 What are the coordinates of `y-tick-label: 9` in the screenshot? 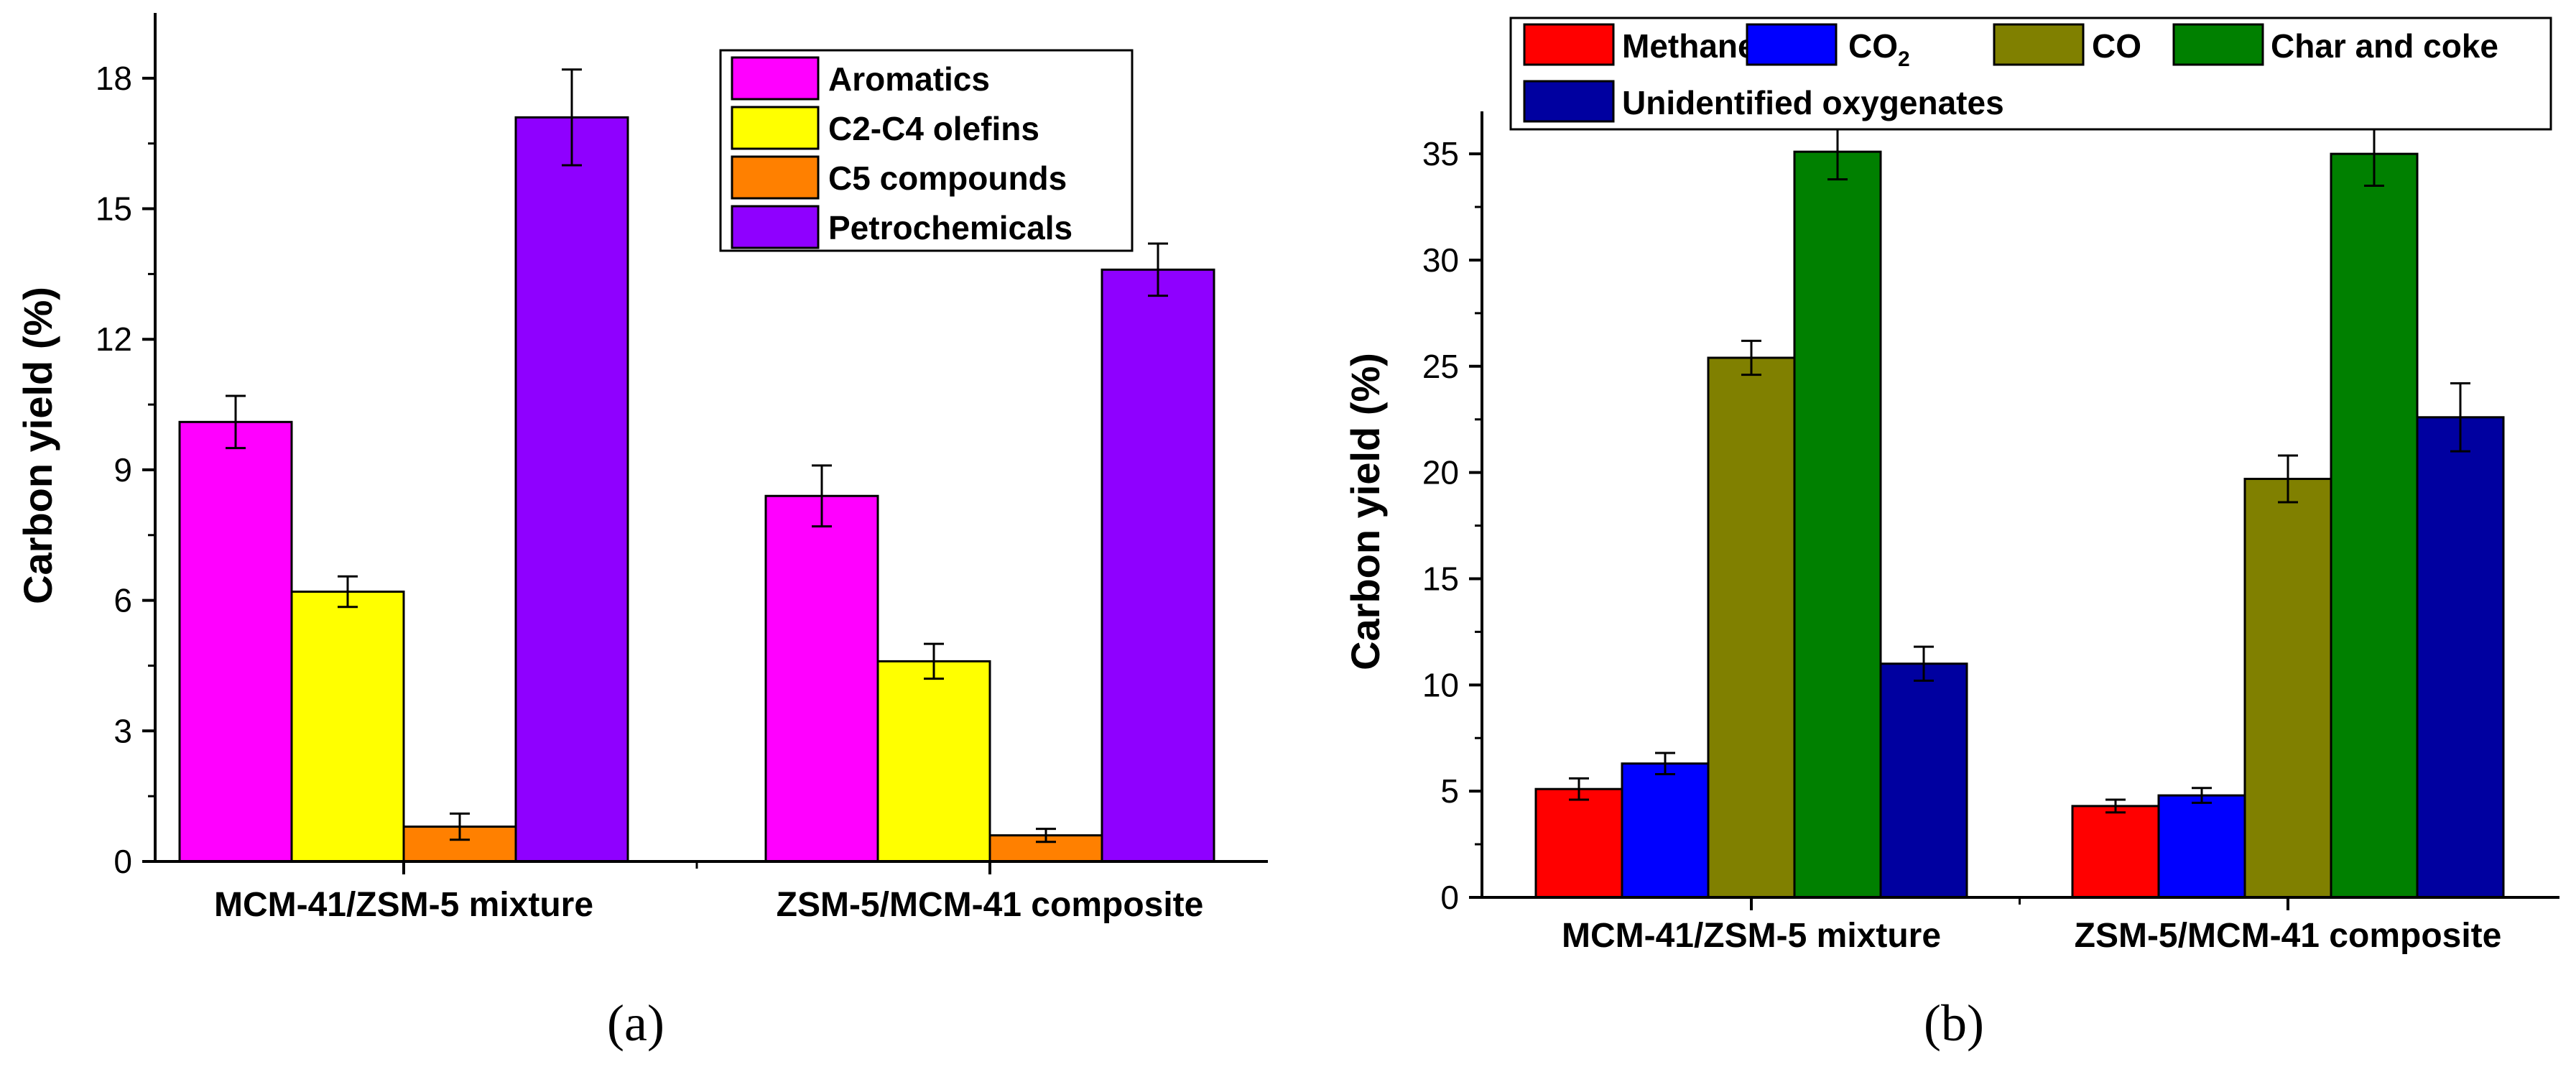 It's located at (122, 470).